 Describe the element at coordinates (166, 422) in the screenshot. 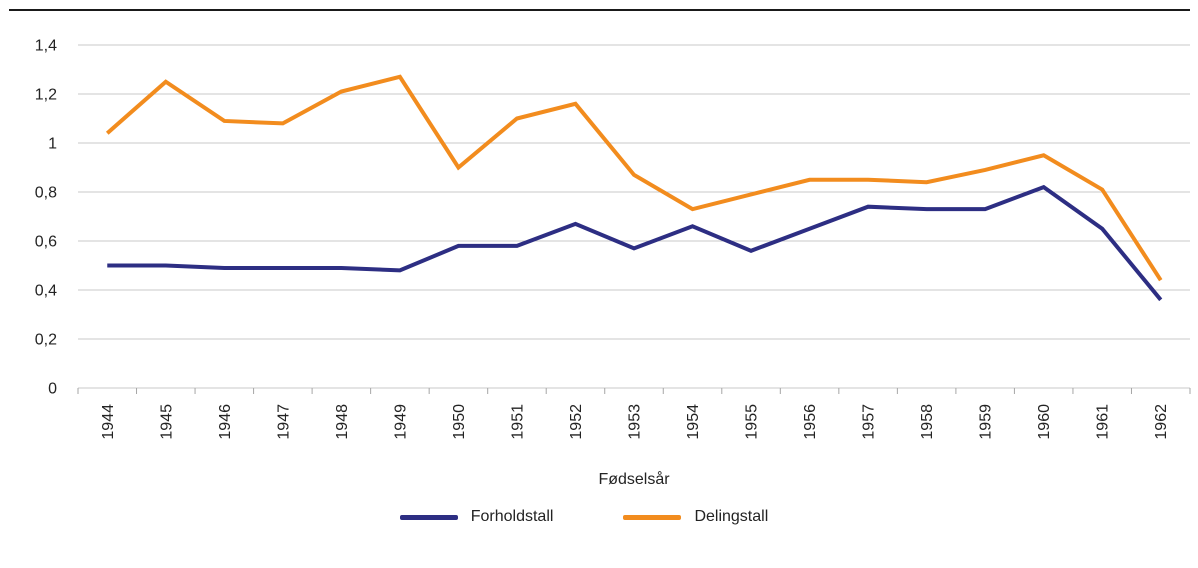

I see `x-tick-label: 1945` at that location.